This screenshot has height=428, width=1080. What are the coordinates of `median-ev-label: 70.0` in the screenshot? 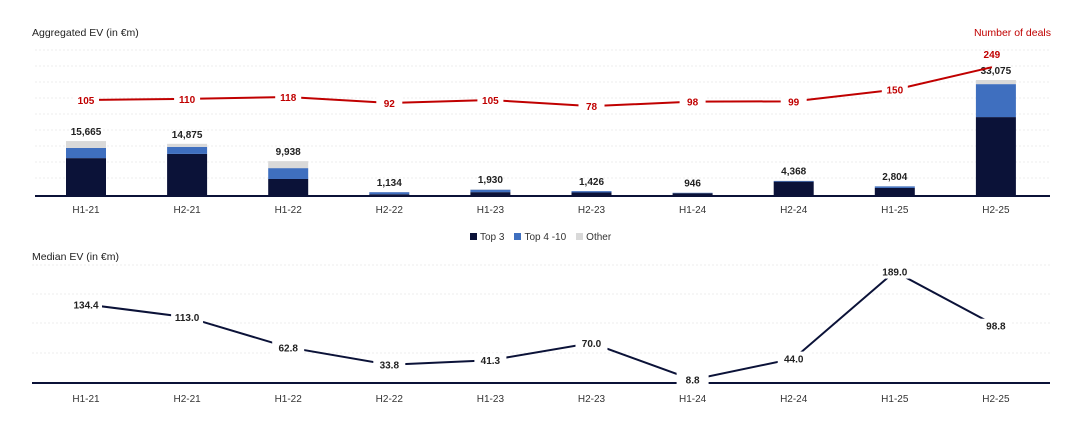 It's located at (592, 344).